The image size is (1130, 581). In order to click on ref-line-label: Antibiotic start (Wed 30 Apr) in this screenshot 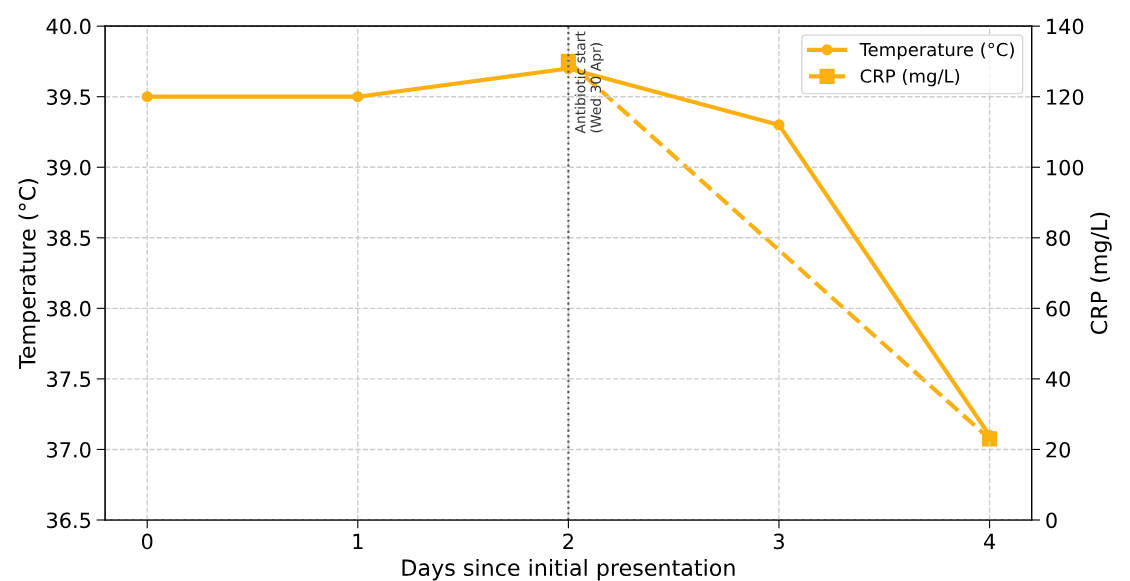, I will do `click(589, 82)`.